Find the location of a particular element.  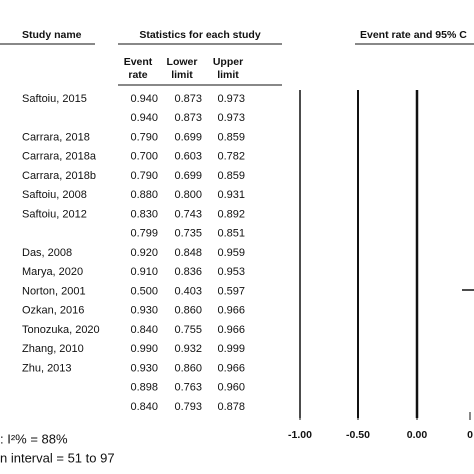

cell: 0.735 is located at coordinates (188, 234).